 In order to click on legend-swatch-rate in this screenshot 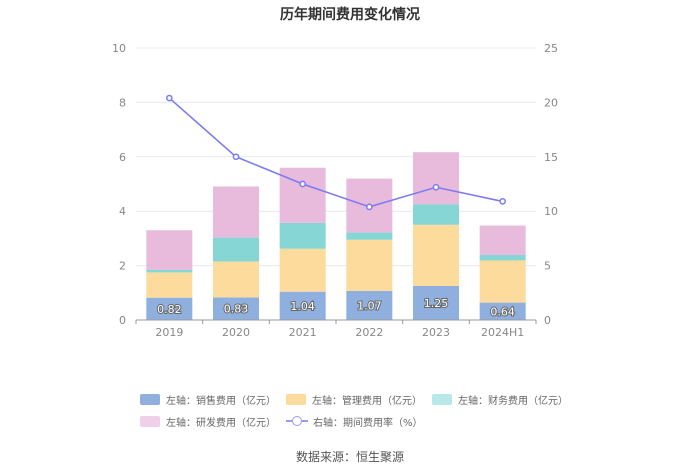, I will do `click(297, 421)`.